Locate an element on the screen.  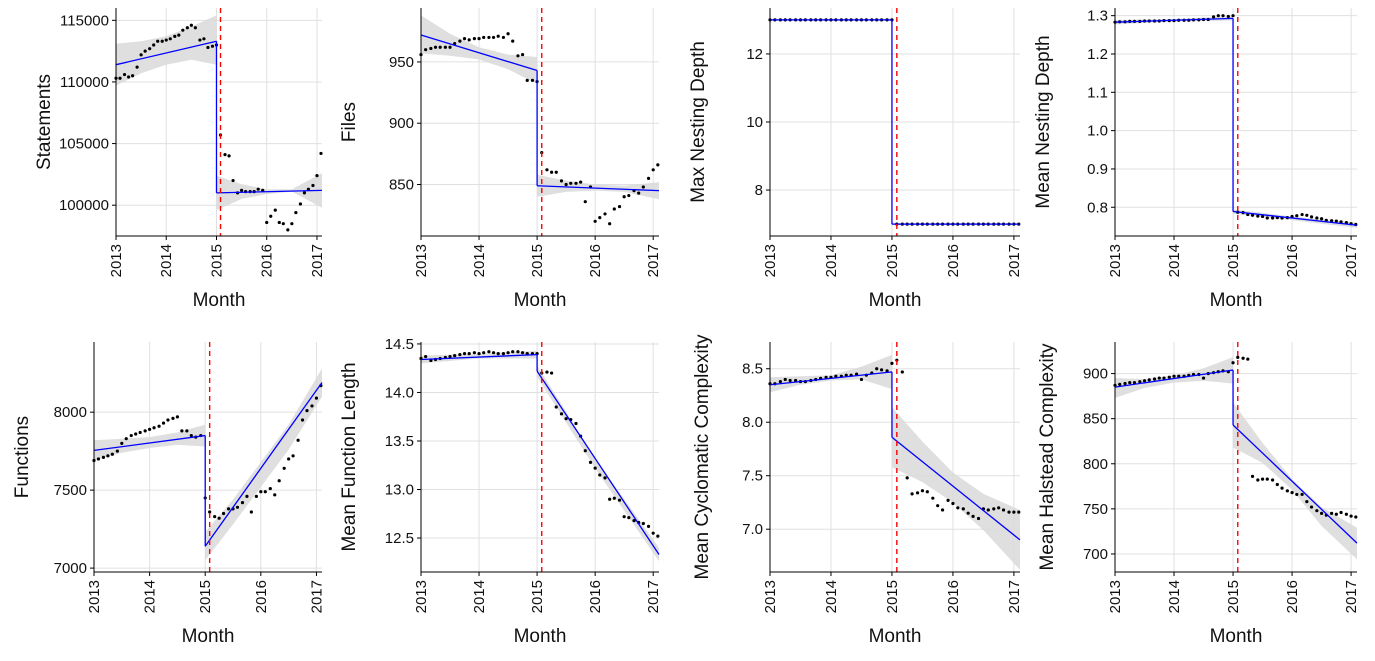
y-axis-title: Mean Function Length is located at coordinates (349, 456).